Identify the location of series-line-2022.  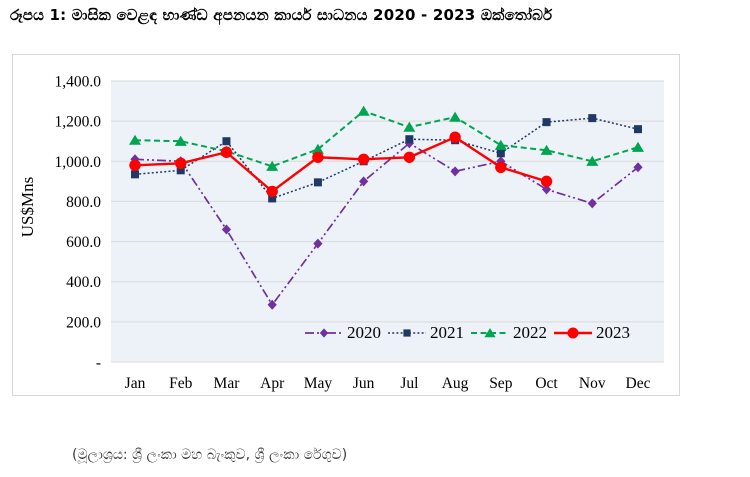
(386, 138).